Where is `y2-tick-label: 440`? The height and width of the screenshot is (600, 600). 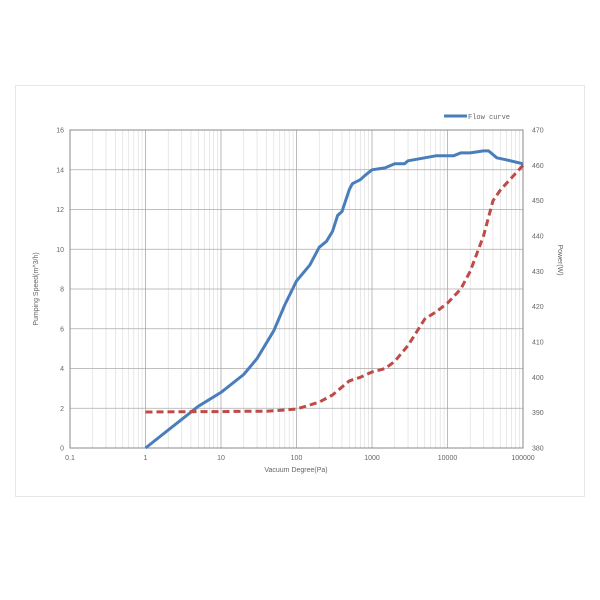 y2-tick-label: 440 is located at coordinates (538, 237).